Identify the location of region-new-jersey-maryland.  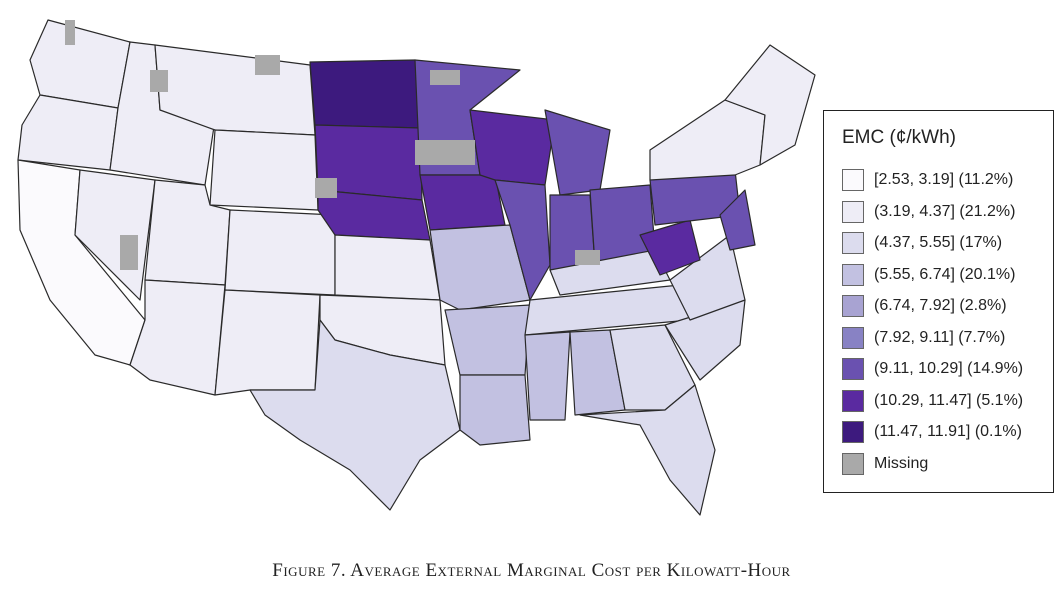
(737, 220).